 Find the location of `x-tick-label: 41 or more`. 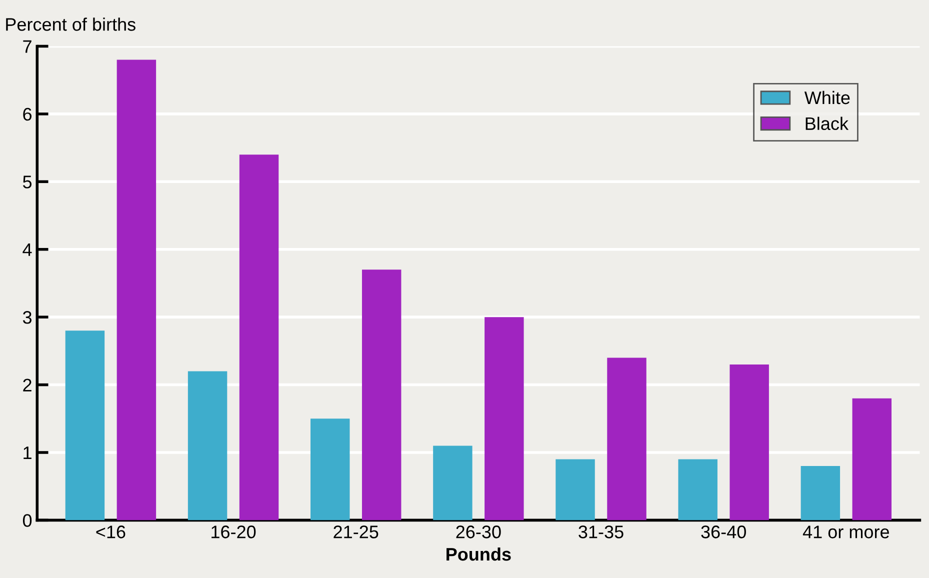

x-tick-label: 41 or more is located at coordinates (846, 532).